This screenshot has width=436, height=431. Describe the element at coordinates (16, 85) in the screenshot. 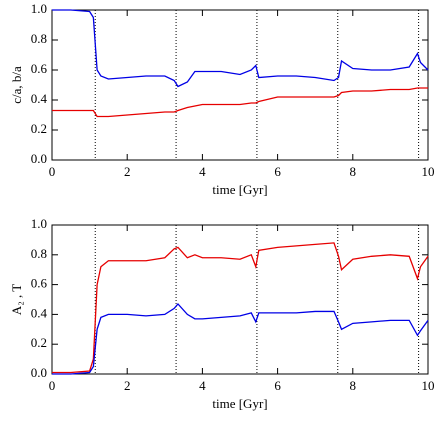

I see `y-axis-label: c/a, b/a` at that location.